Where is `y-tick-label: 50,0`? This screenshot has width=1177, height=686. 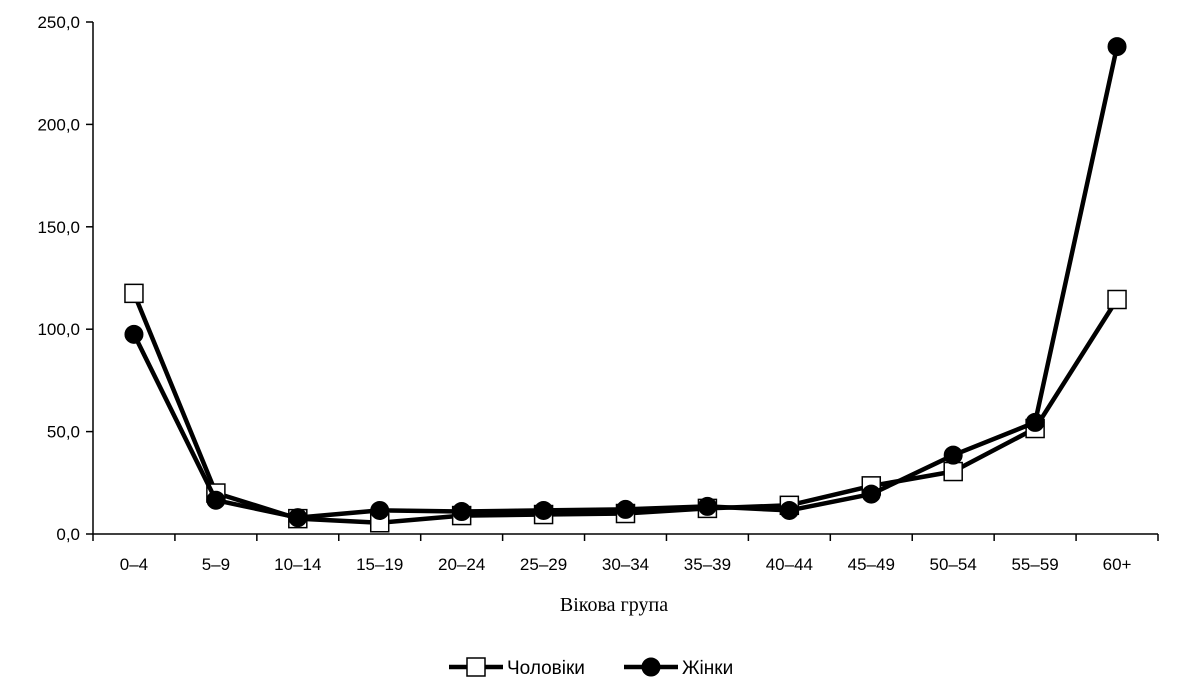
y-tick-label: 50,0 is located at coordinates (63, 432).